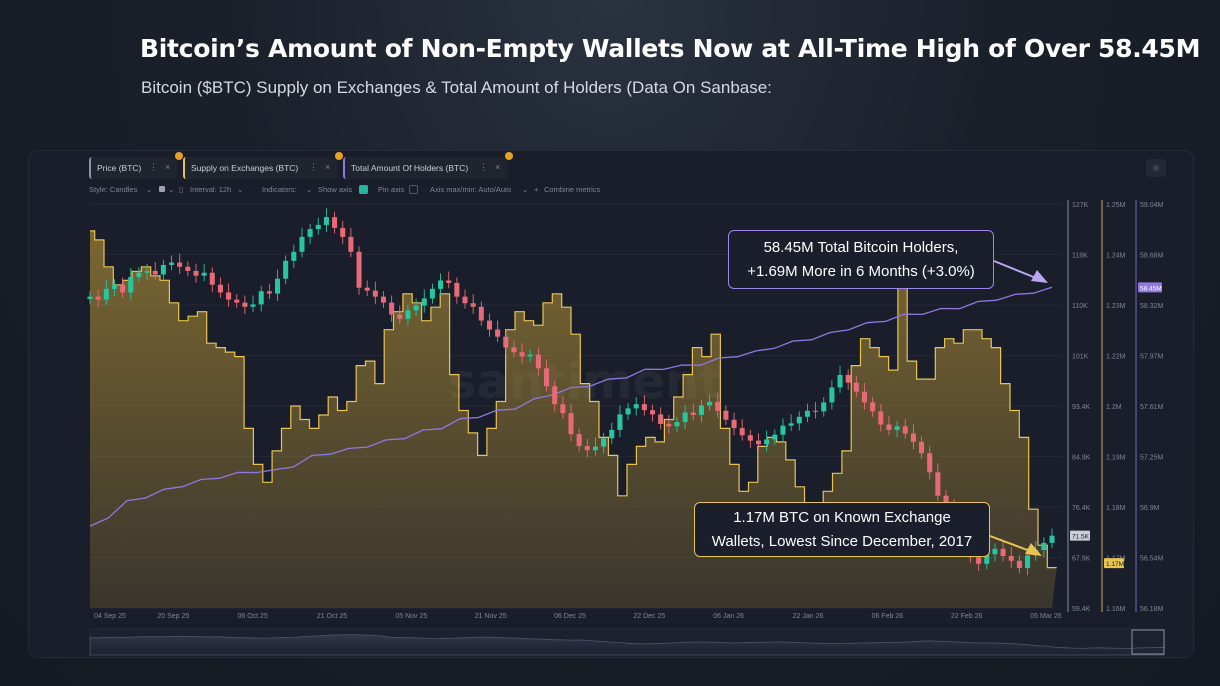 The height and width of the screenshot is (686, 1220). I want to click on holders-callout-line1: 58.45M Total Bitcoin Holders,, so click(861, 247).